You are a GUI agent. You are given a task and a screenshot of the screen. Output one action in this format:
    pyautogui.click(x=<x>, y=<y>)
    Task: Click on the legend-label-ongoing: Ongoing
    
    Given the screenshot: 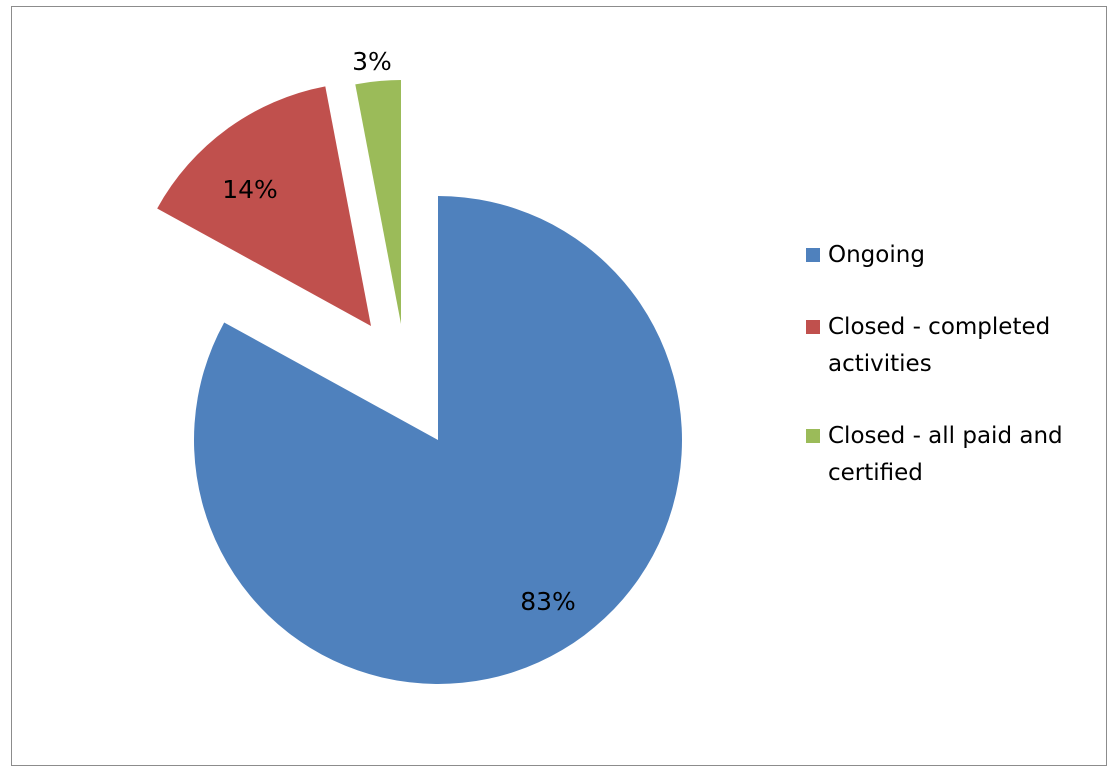 What is the action you would take?
    pyautogui.click(x=876, y=255)
    